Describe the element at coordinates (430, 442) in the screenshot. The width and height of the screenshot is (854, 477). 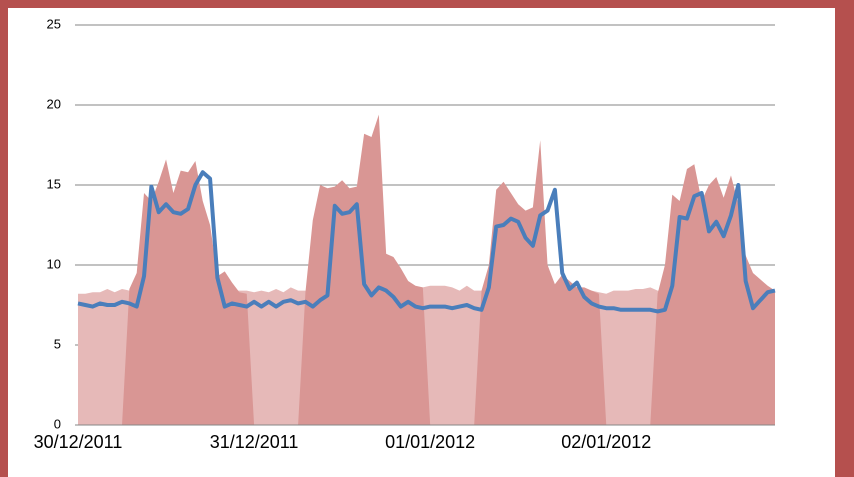
I see `x-tick-label: 01/01/2012` at that location.